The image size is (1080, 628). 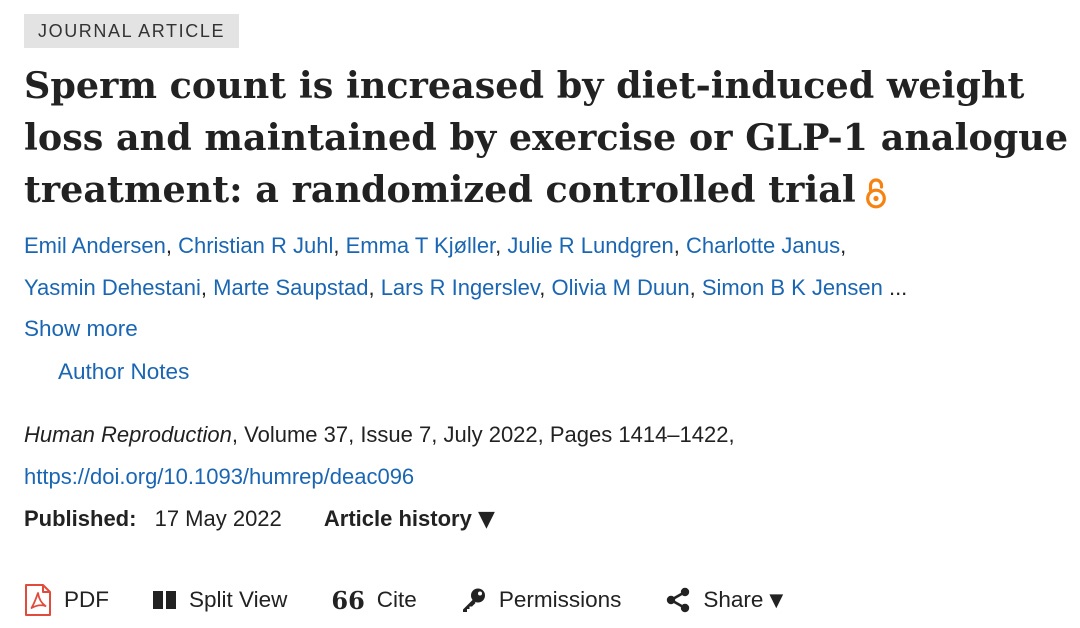 I want to click on article-history-label: Article history, so click(x=397, y=518).